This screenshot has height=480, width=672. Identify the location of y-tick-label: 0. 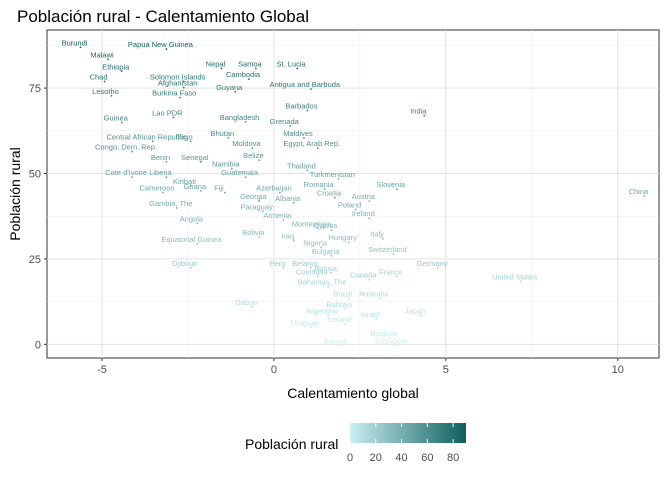
(38, 345).